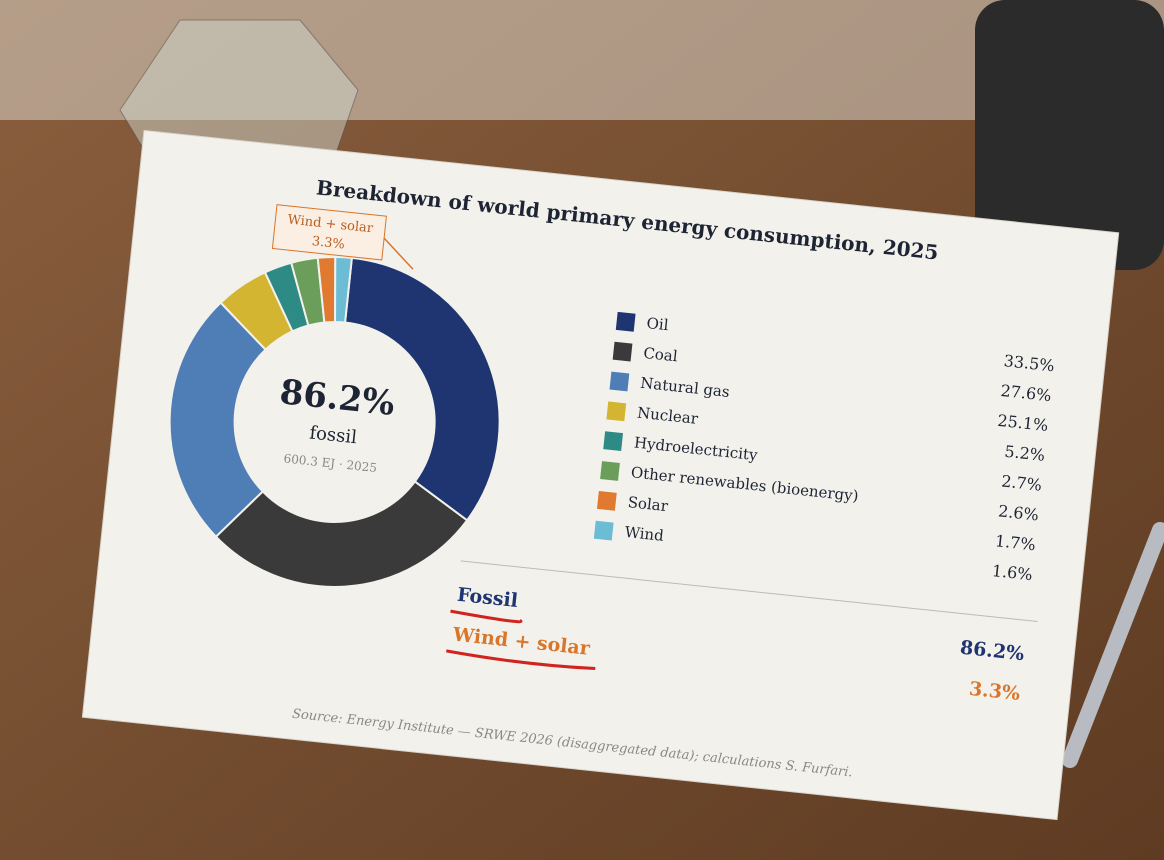  What do you see at coordinates (658, 324) in the screenshot?
I see `legend-label: Oil` at bounding box center [658, 324].